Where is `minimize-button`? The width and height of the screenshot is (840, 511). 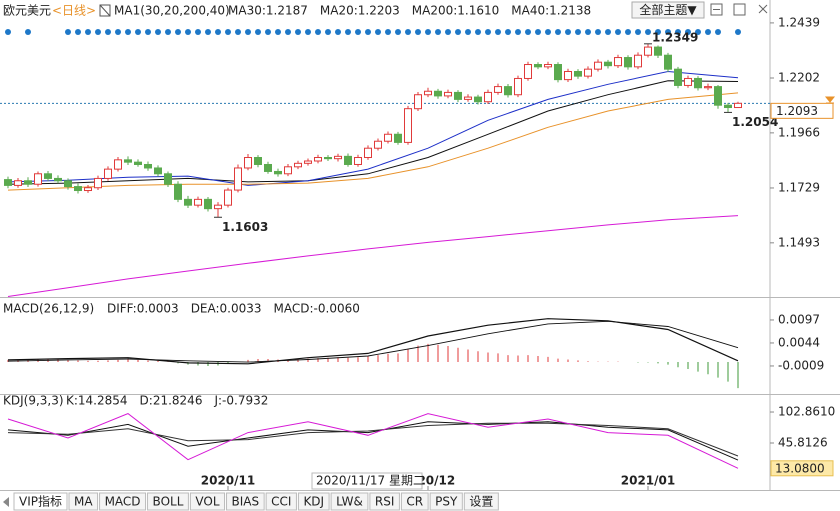
minimize-button is located at coordinates (716, 9).